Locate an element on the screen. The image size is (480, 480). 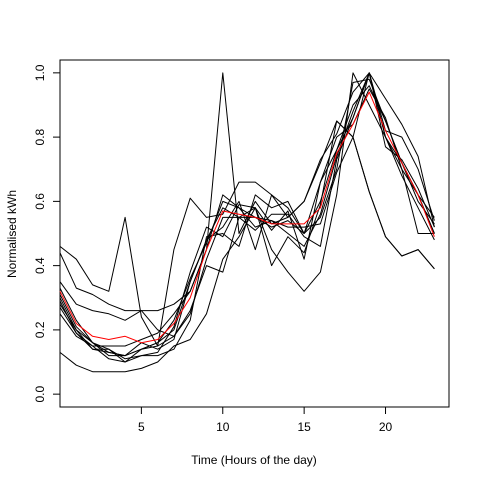
y-tick-label: 0.8 is located at coordinates (40, 136).